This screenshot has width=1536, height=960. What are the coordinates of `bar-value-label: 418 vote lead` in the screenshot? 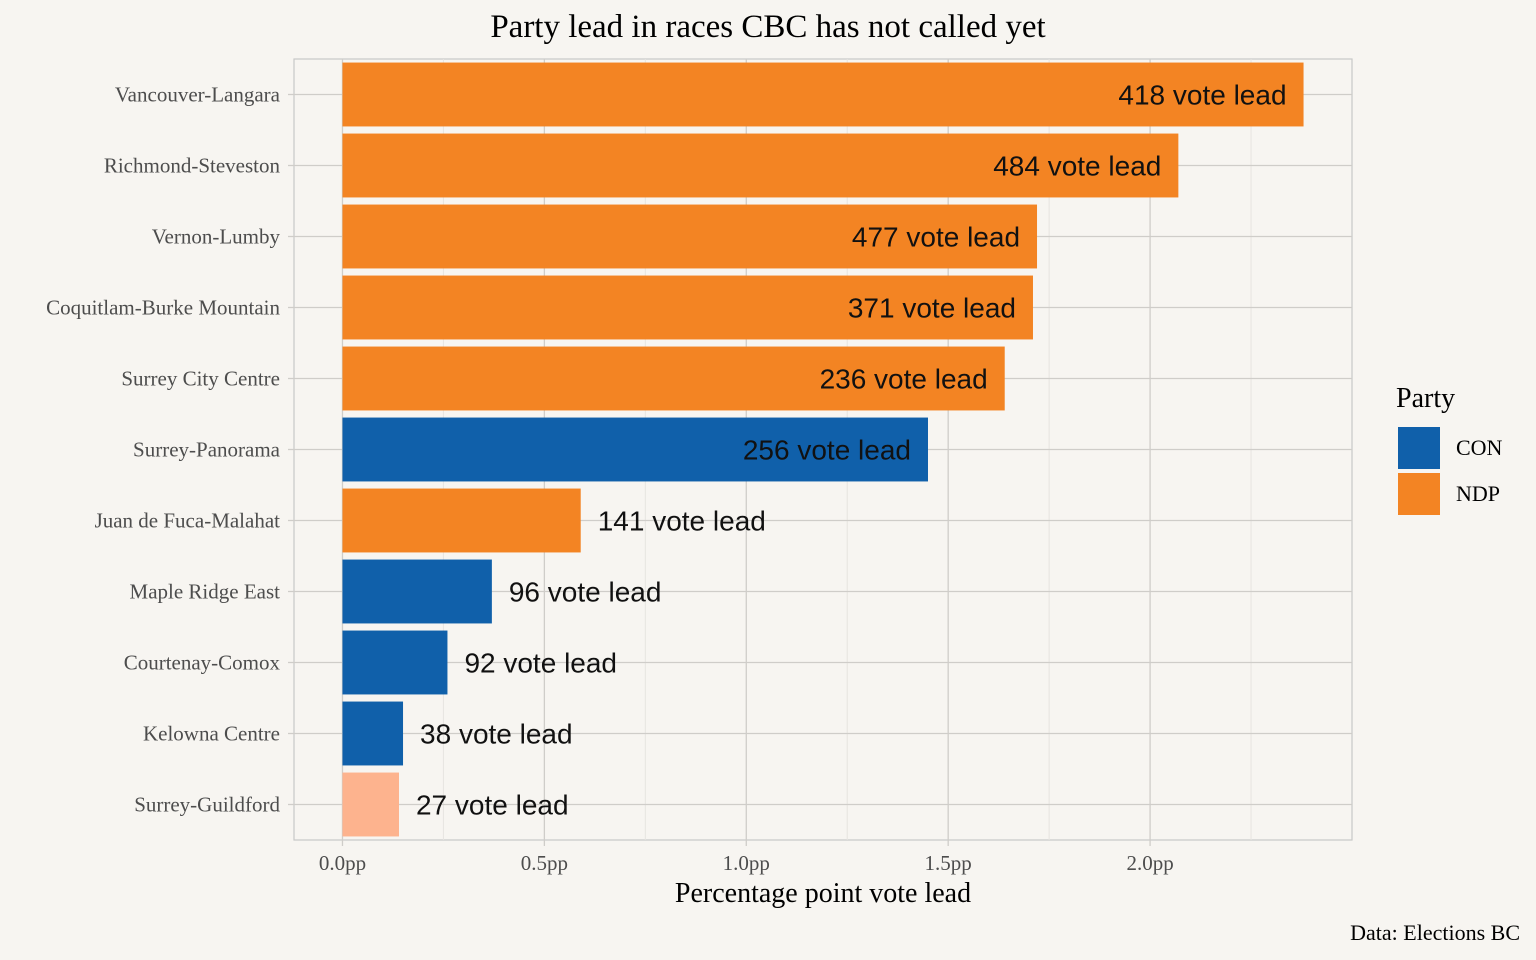 It's located at (1202, 95).